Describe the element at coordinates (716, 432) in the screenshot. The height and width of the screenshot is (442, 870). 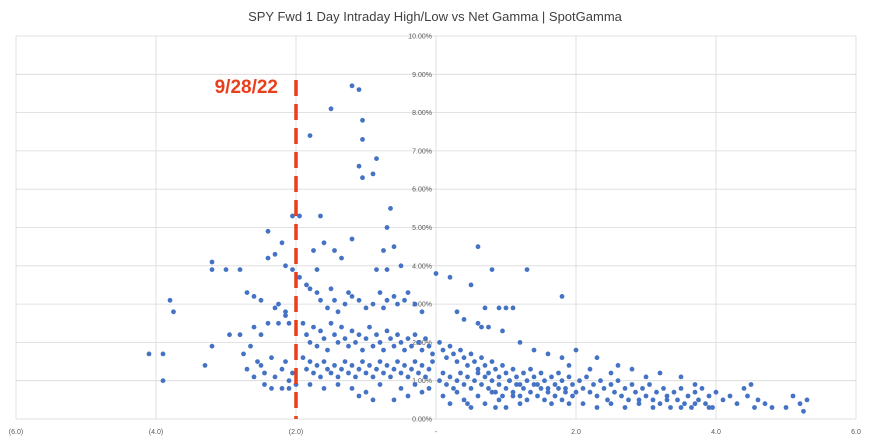
I see `x-tick-label: 4.0` at that location.